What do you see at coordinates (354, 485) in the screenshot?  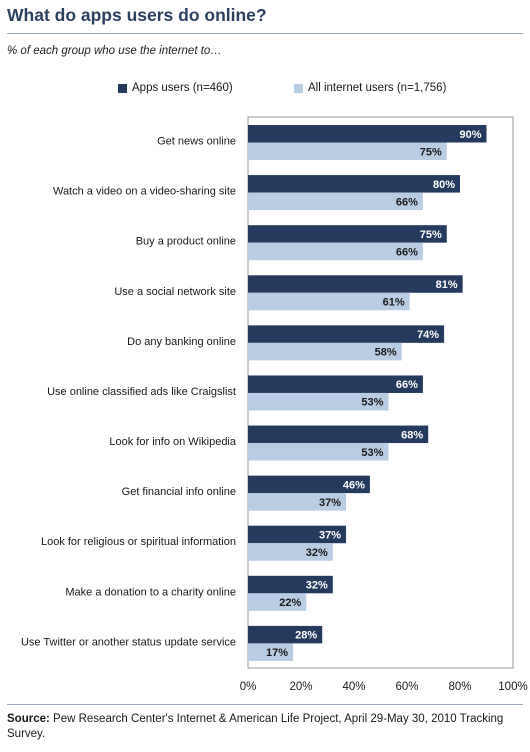 I see `data-label-apps-users: 46%` at bounding box center [354, 485].